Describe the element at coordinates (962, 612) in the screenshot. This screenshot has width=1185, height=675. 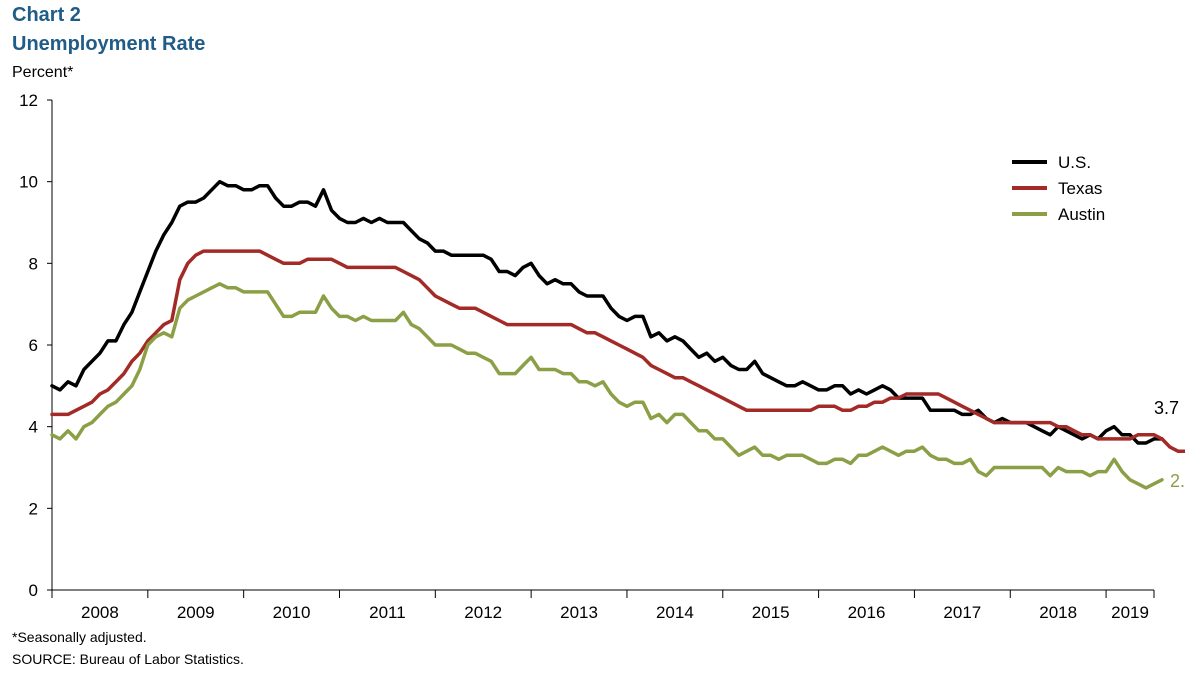
I see `x-tick-label: 2017` at that location.